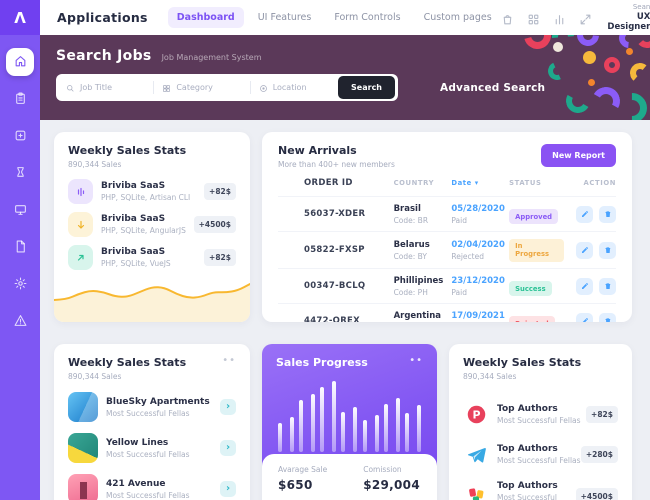  Describe the element at coordinates (20, 210) in the screenshot. I see `sidebar-item-monitor` at that location.